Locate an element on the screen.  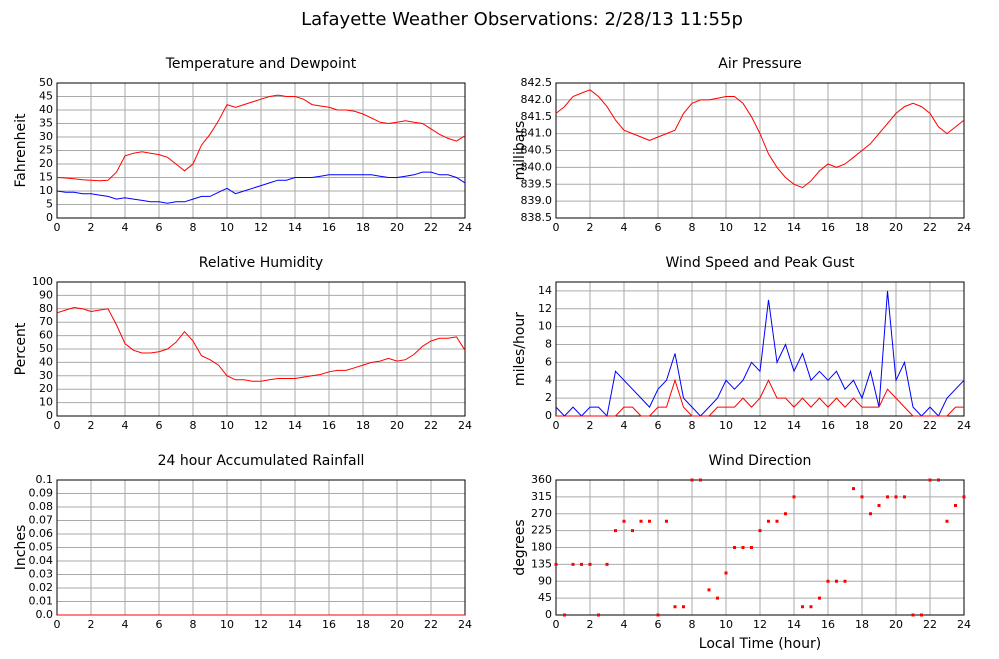
y-tick-label: 70 is located at coordinates (46, 321).